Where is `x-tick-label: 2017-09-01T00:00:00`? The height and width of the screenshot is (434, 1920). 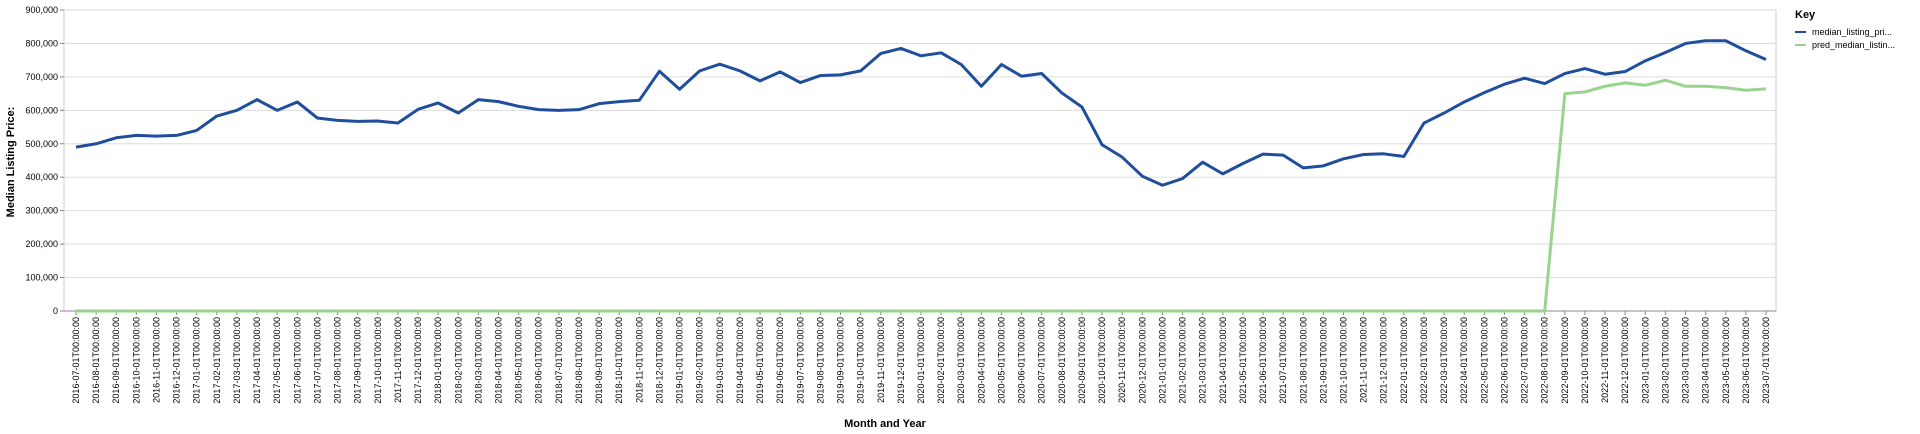 x-tick-label: 2017-09-01T00:00:00 is located at coordinates (358, 360).